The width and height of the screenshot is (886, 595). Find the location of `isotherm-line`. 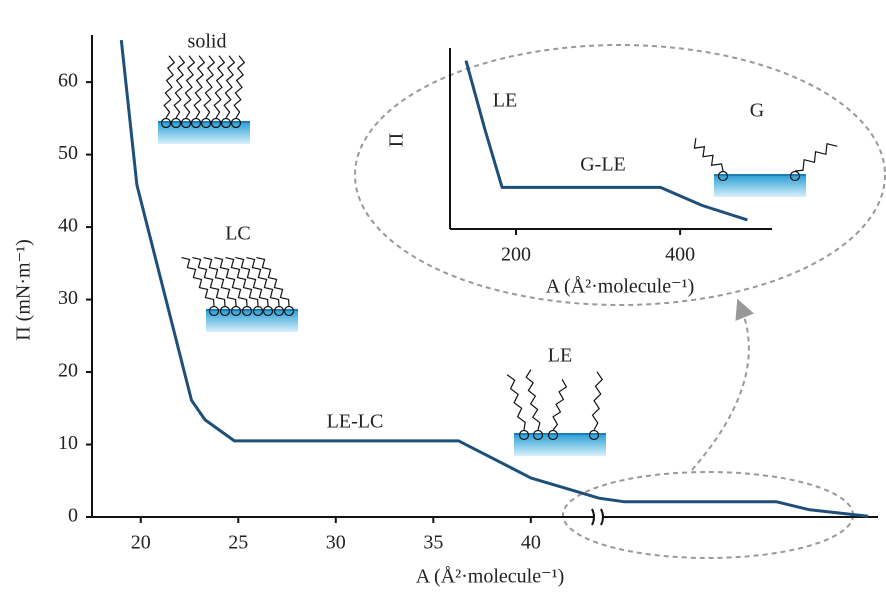

isotherm-line is located at coordinates (606, 141).